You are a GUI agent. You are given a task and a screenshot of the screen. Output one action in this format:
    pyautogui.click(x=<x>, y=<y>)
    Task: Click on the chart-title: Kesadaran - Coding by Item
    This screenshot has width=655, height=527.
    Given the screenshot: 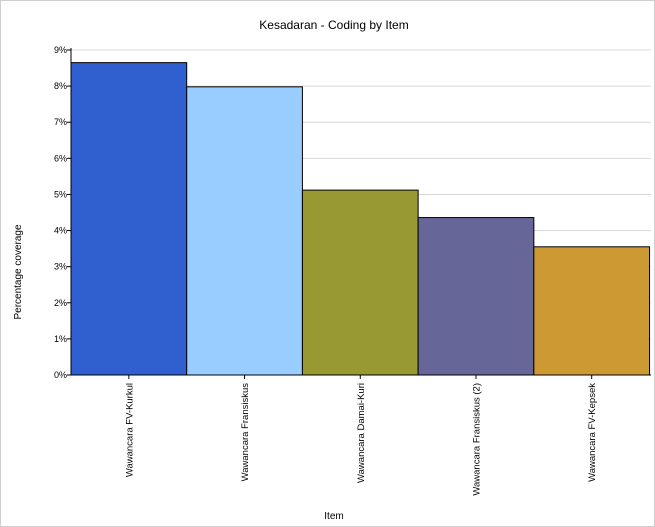 What is the action you would take?
    pyautogui.click(x=333, y=25)
    